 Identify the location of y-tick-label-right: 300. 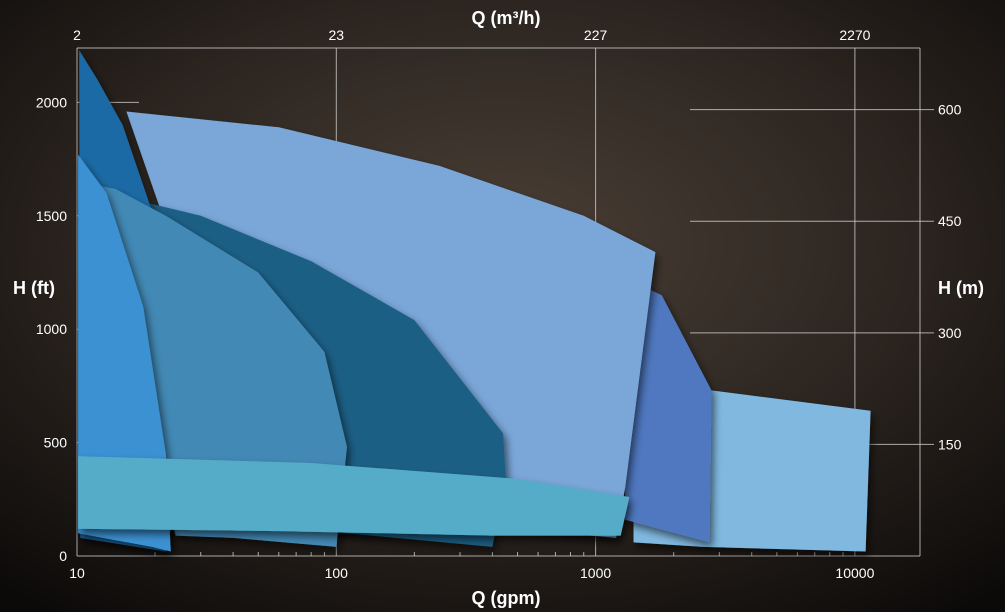
(950, 333).